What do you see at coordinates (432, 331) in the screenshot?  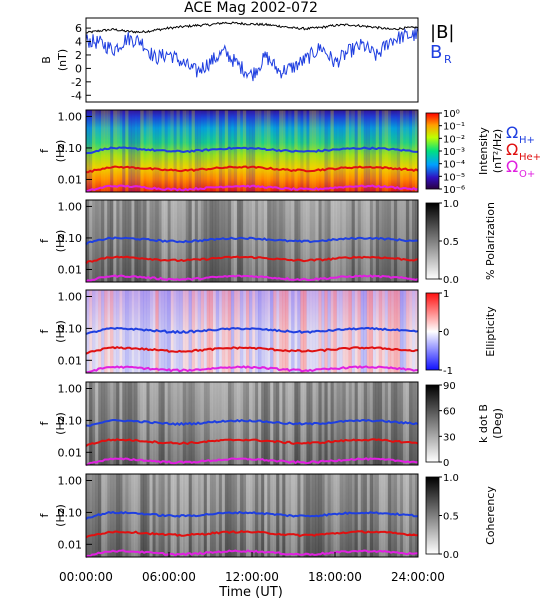 I see `colorbar` at bounding box center [432, 331].